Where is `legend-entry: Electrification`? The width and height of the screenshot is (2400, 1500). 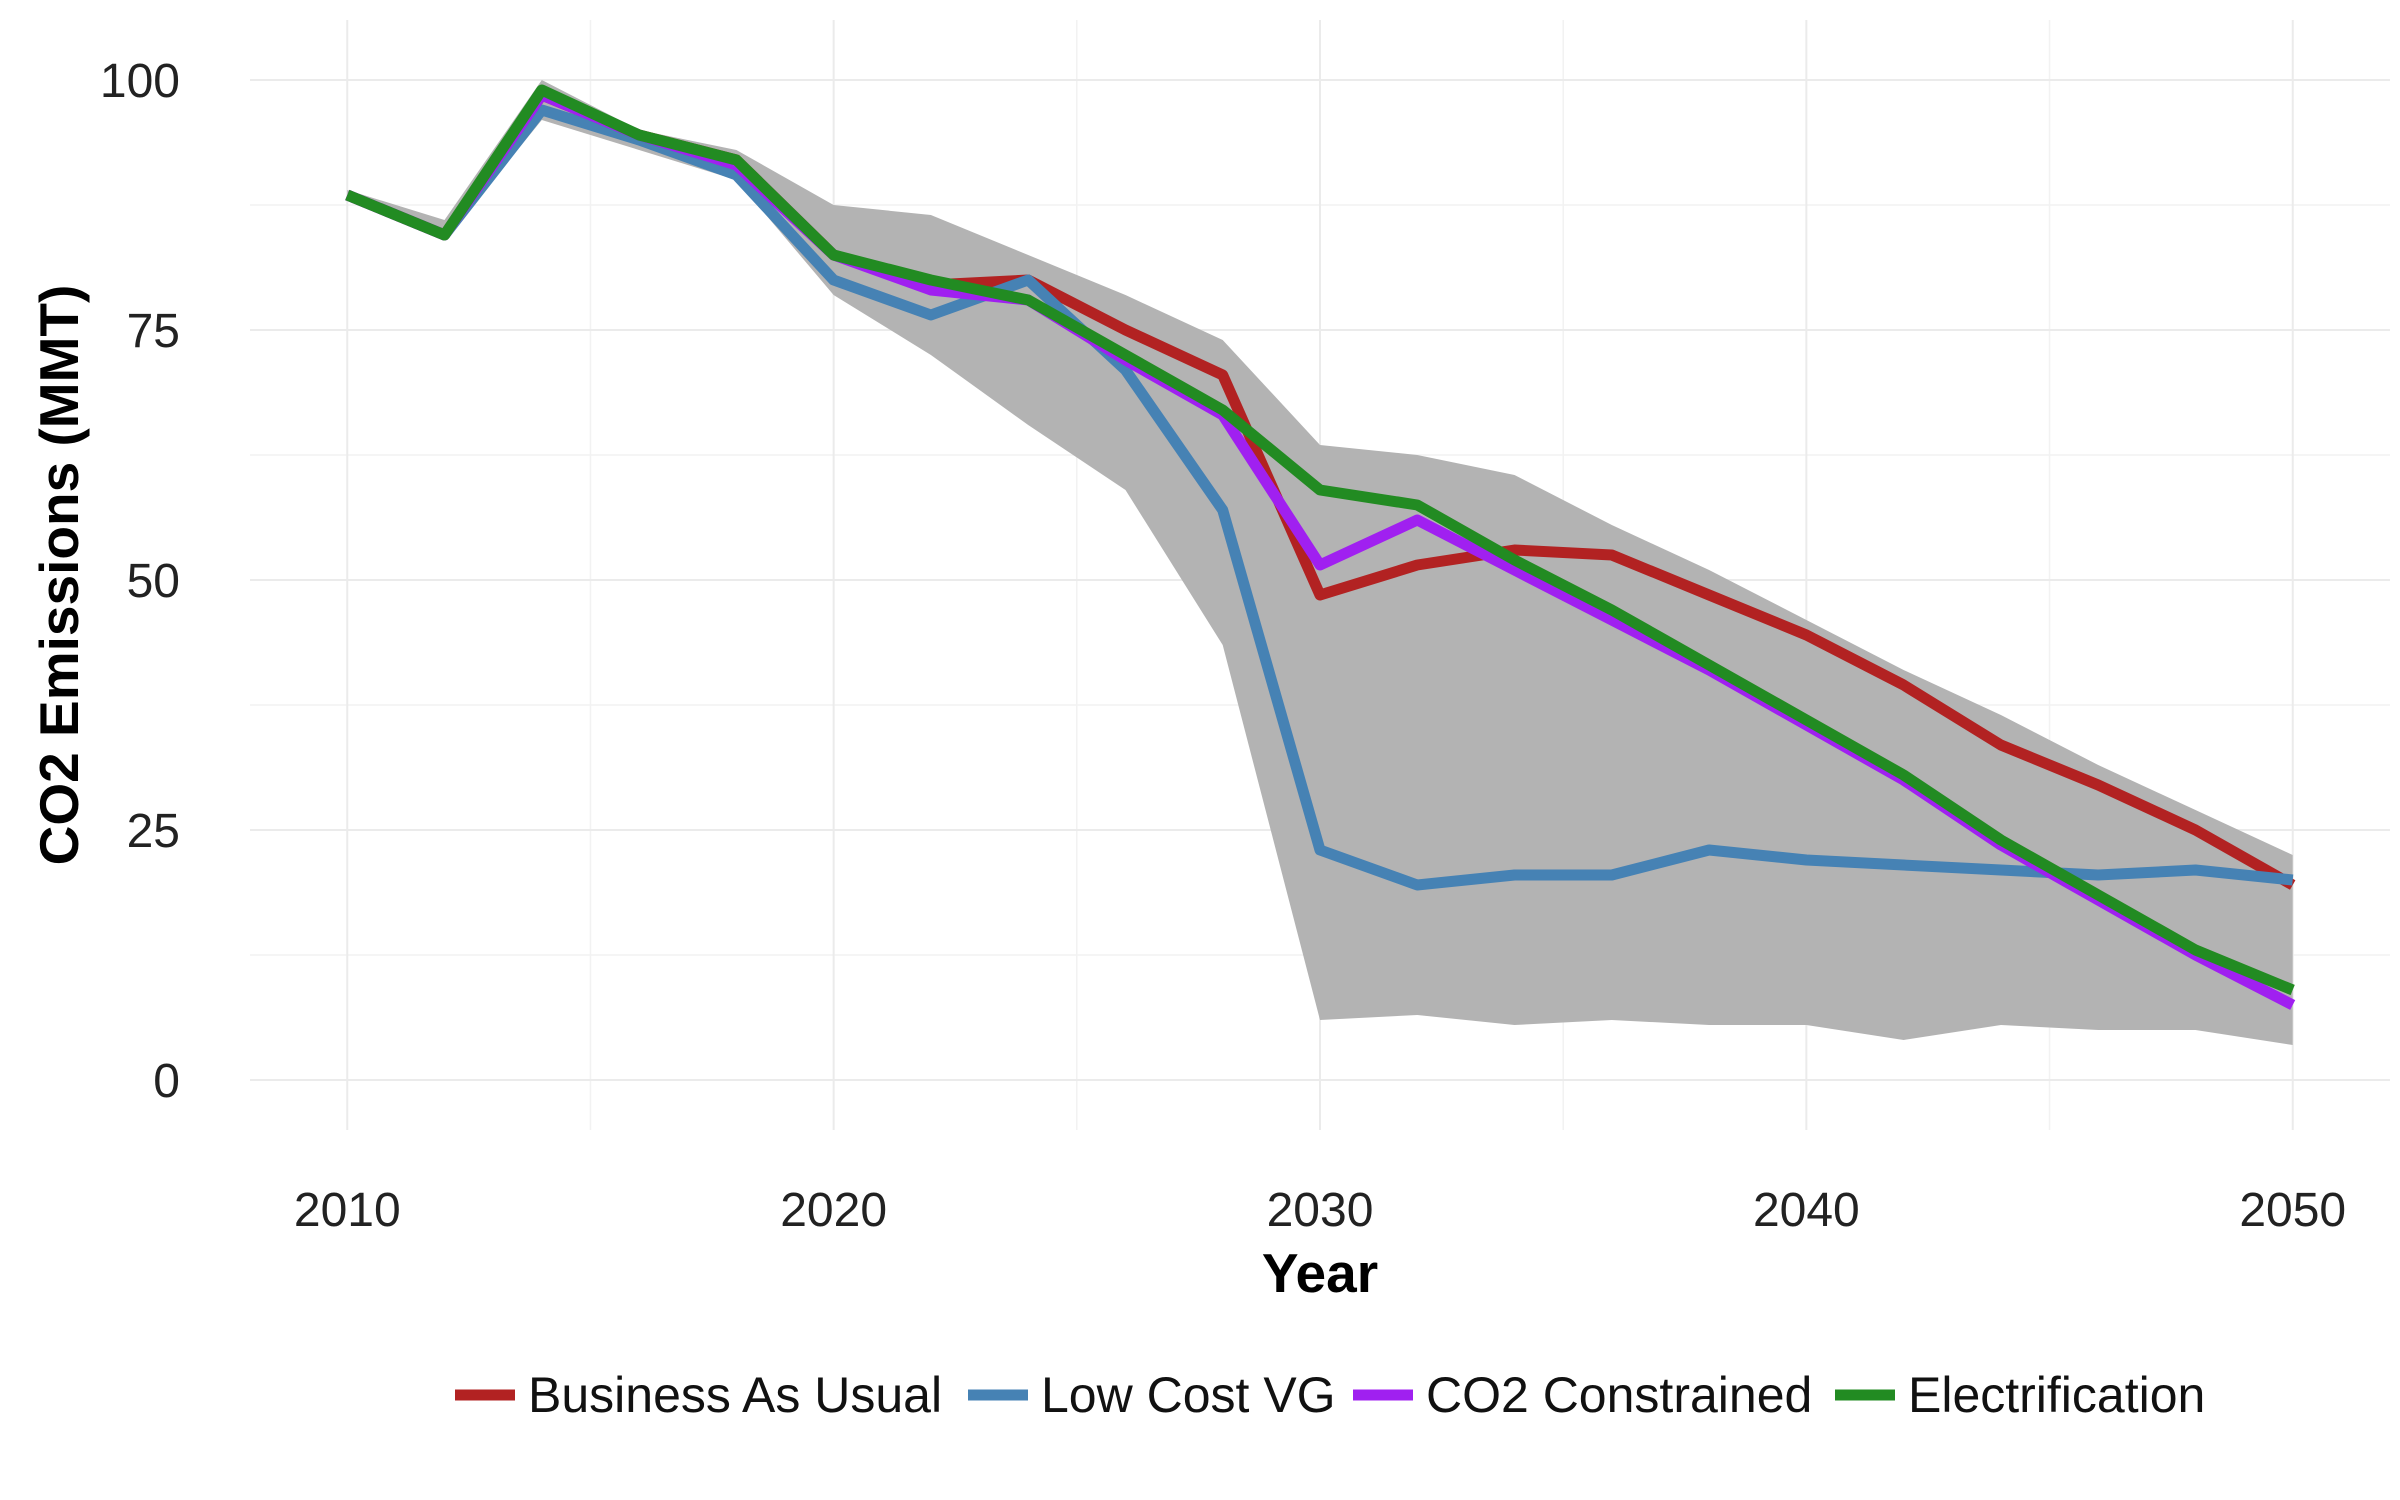
legend-entry: Electrification is located at coordinates (2020, 1395).